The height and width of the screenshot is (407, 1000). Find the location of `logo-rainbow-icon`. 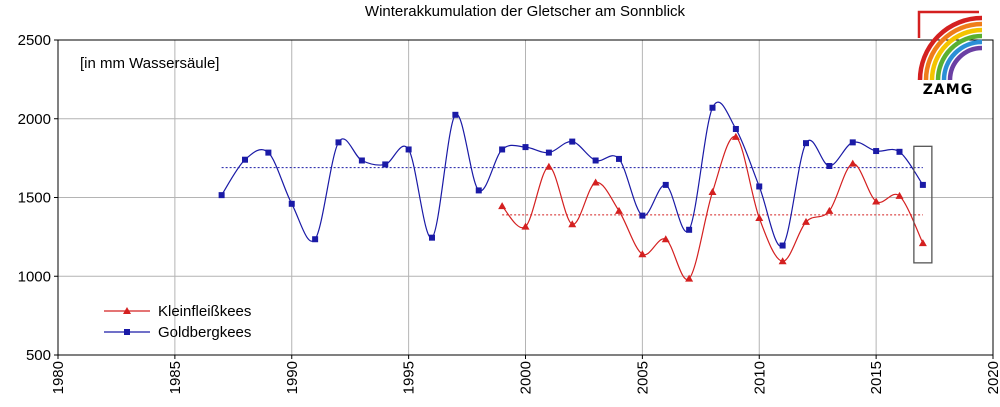

logo-rainbow-icon is located at coordinates (950, 48).